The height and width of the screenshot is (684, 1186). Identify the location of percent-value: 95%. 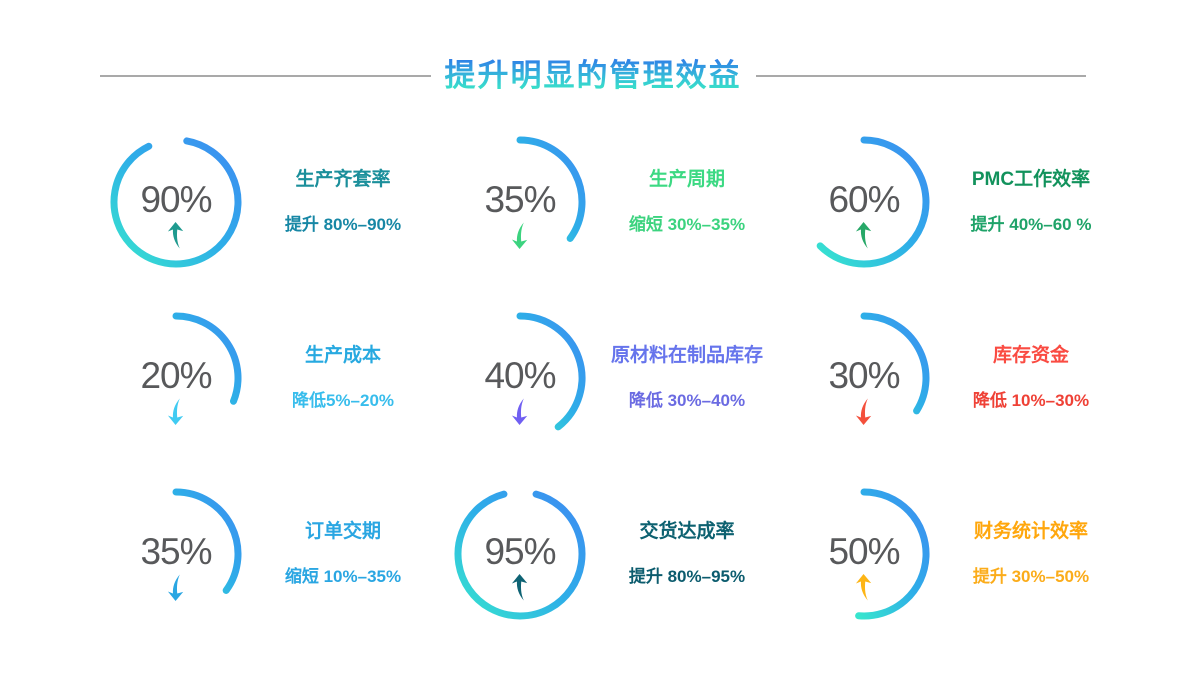
(520, 551).